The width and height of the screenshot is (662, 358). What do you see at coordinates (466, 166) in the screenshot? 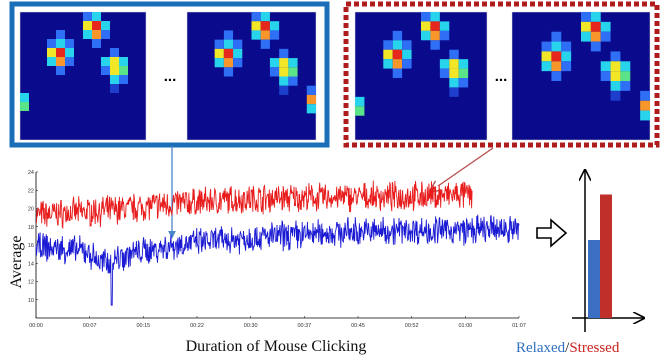
I see `red-connector-arrow` at bounding box center [466, 166].